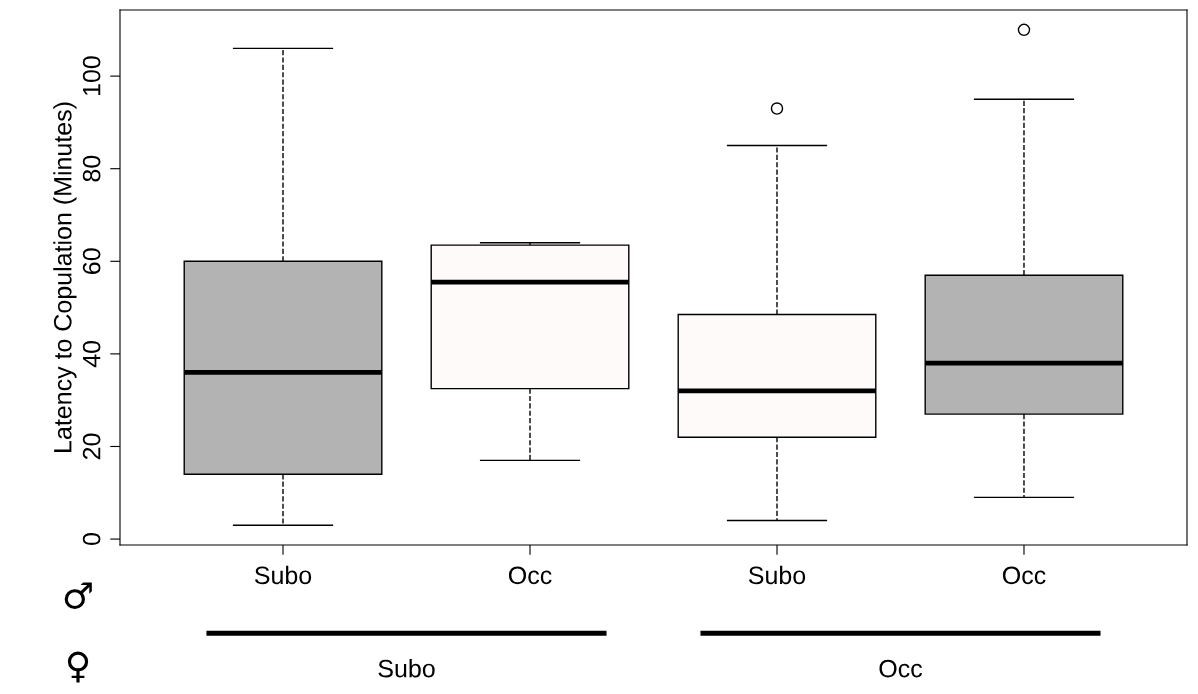 Image resolution: width=1198 pixels, height=694 pixels. Describe the element at coordinates (91, 446) in the screenshot. I see `y-tick-label: 20` at that location.